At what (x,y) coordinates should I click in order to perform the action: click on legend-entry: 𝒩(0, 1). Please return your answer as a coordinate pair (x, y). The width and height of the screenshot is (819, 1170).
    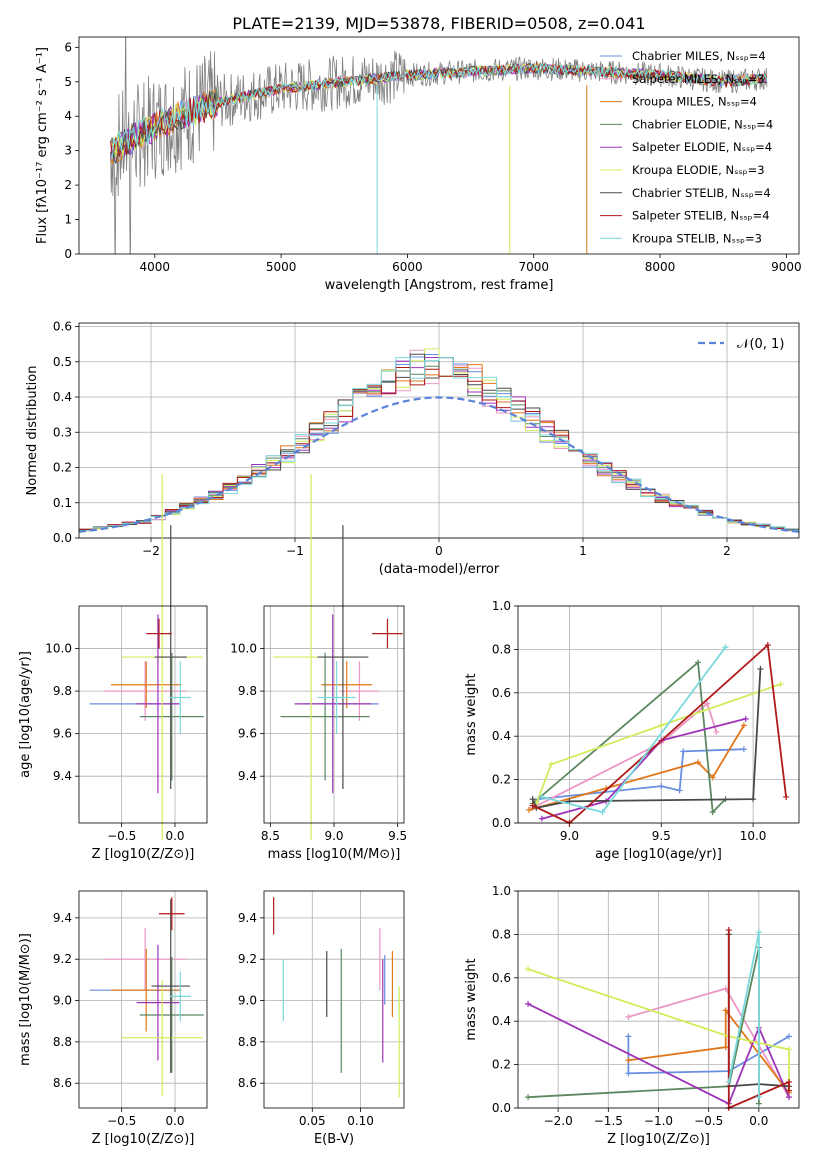
    Looking at the image, I should click on (760, 344).